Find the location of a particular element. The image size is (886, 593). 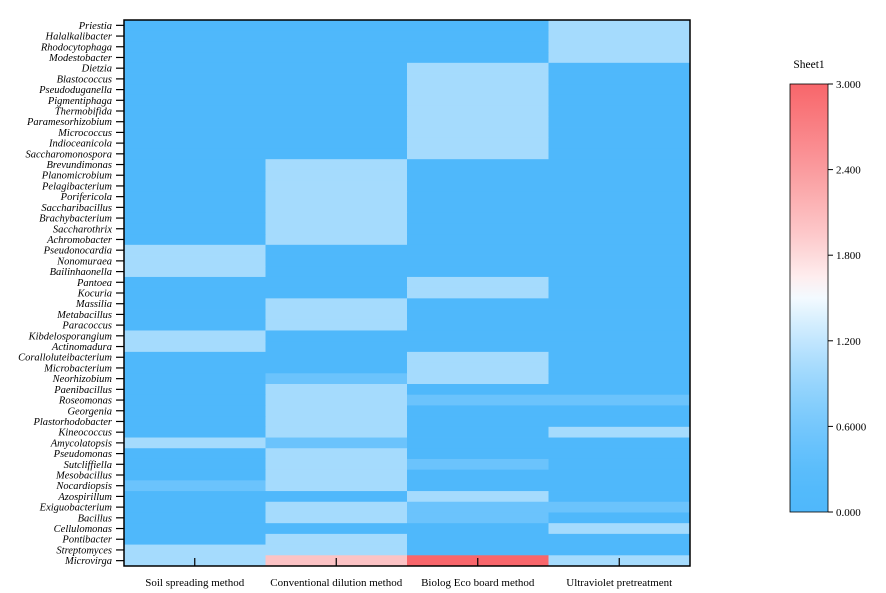

row-label: Bacillus is located at coordinates (95, 518).